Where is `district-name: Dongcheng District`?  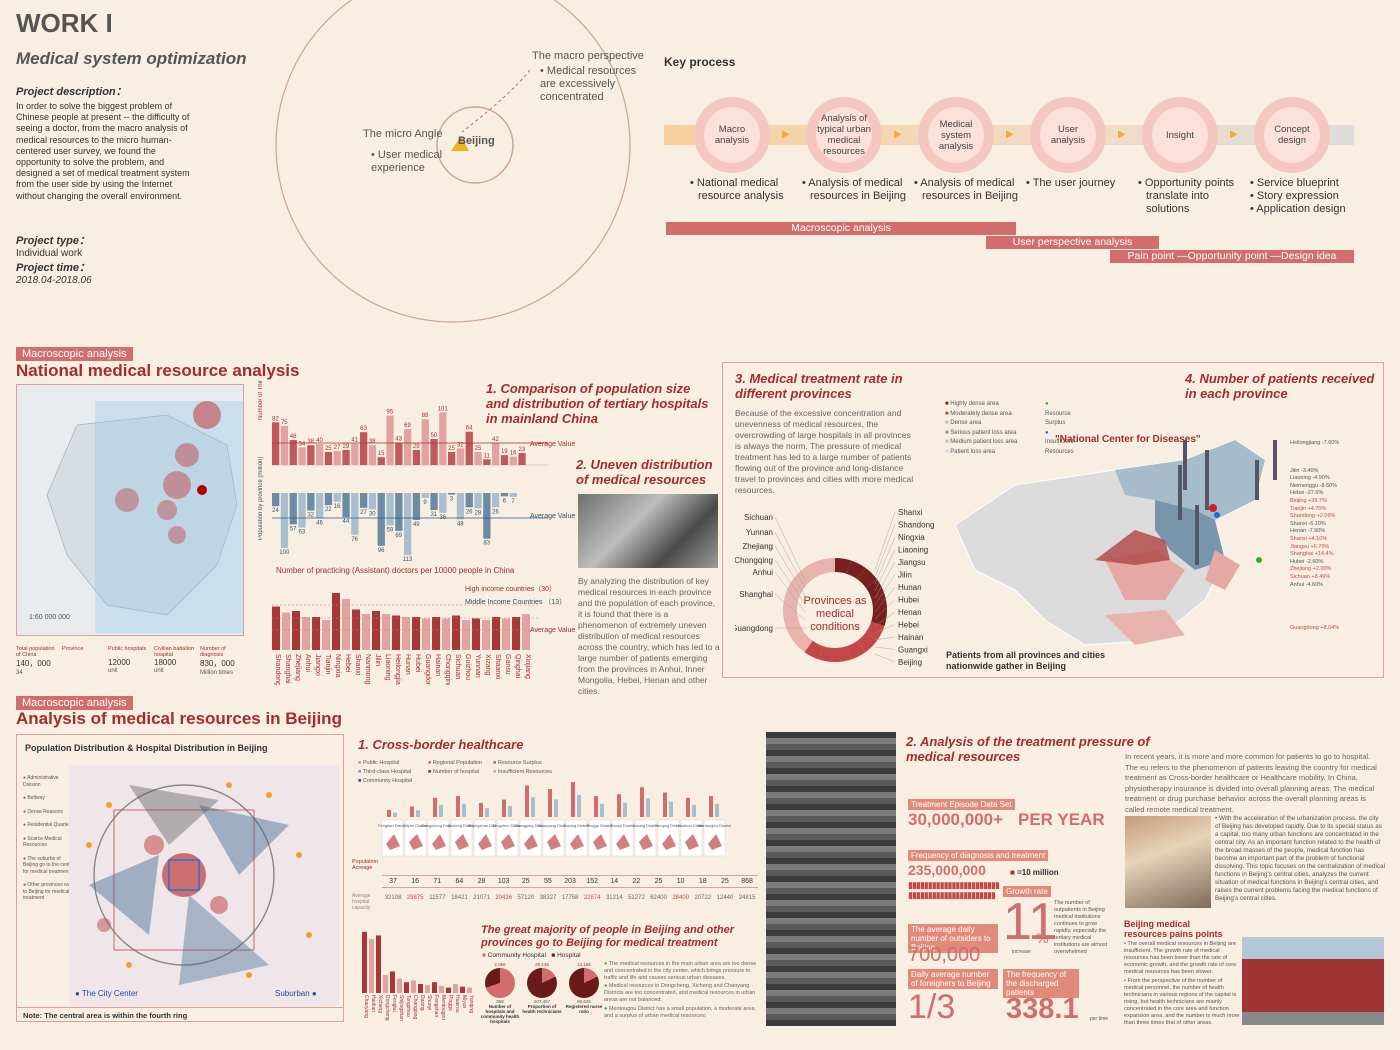 district-name: Dongcheng District is located at coordinates (439, 825).